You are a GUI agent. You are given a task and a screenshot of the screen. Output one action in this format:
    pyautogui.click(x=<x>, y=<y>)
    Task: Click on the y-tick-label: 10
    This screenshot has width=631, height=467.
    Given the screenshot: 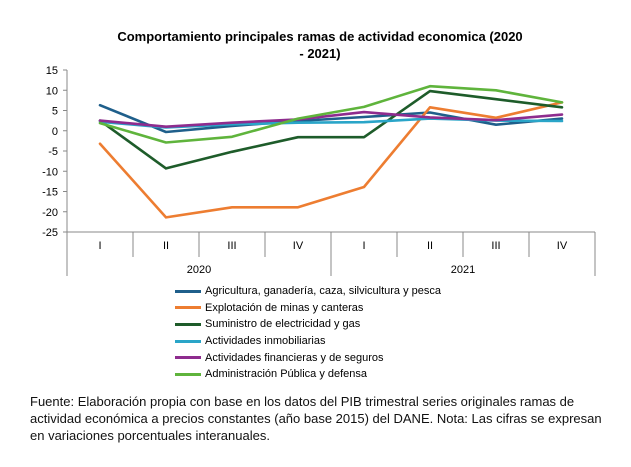 What is the action you would take?
    pyautogui.click(x=52, y=91)
    